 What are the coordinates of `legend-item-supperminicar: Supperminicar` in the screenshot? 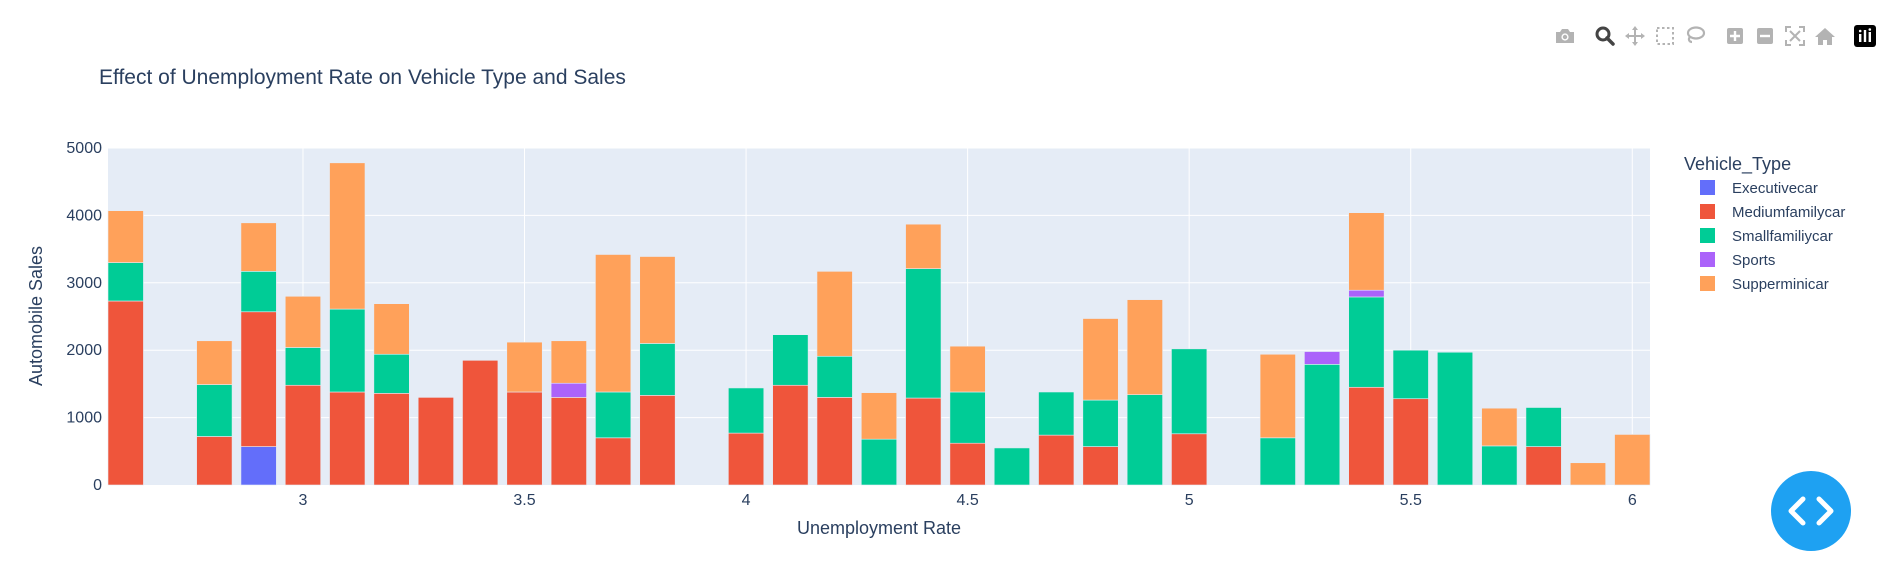 It's located at (1764, 284).